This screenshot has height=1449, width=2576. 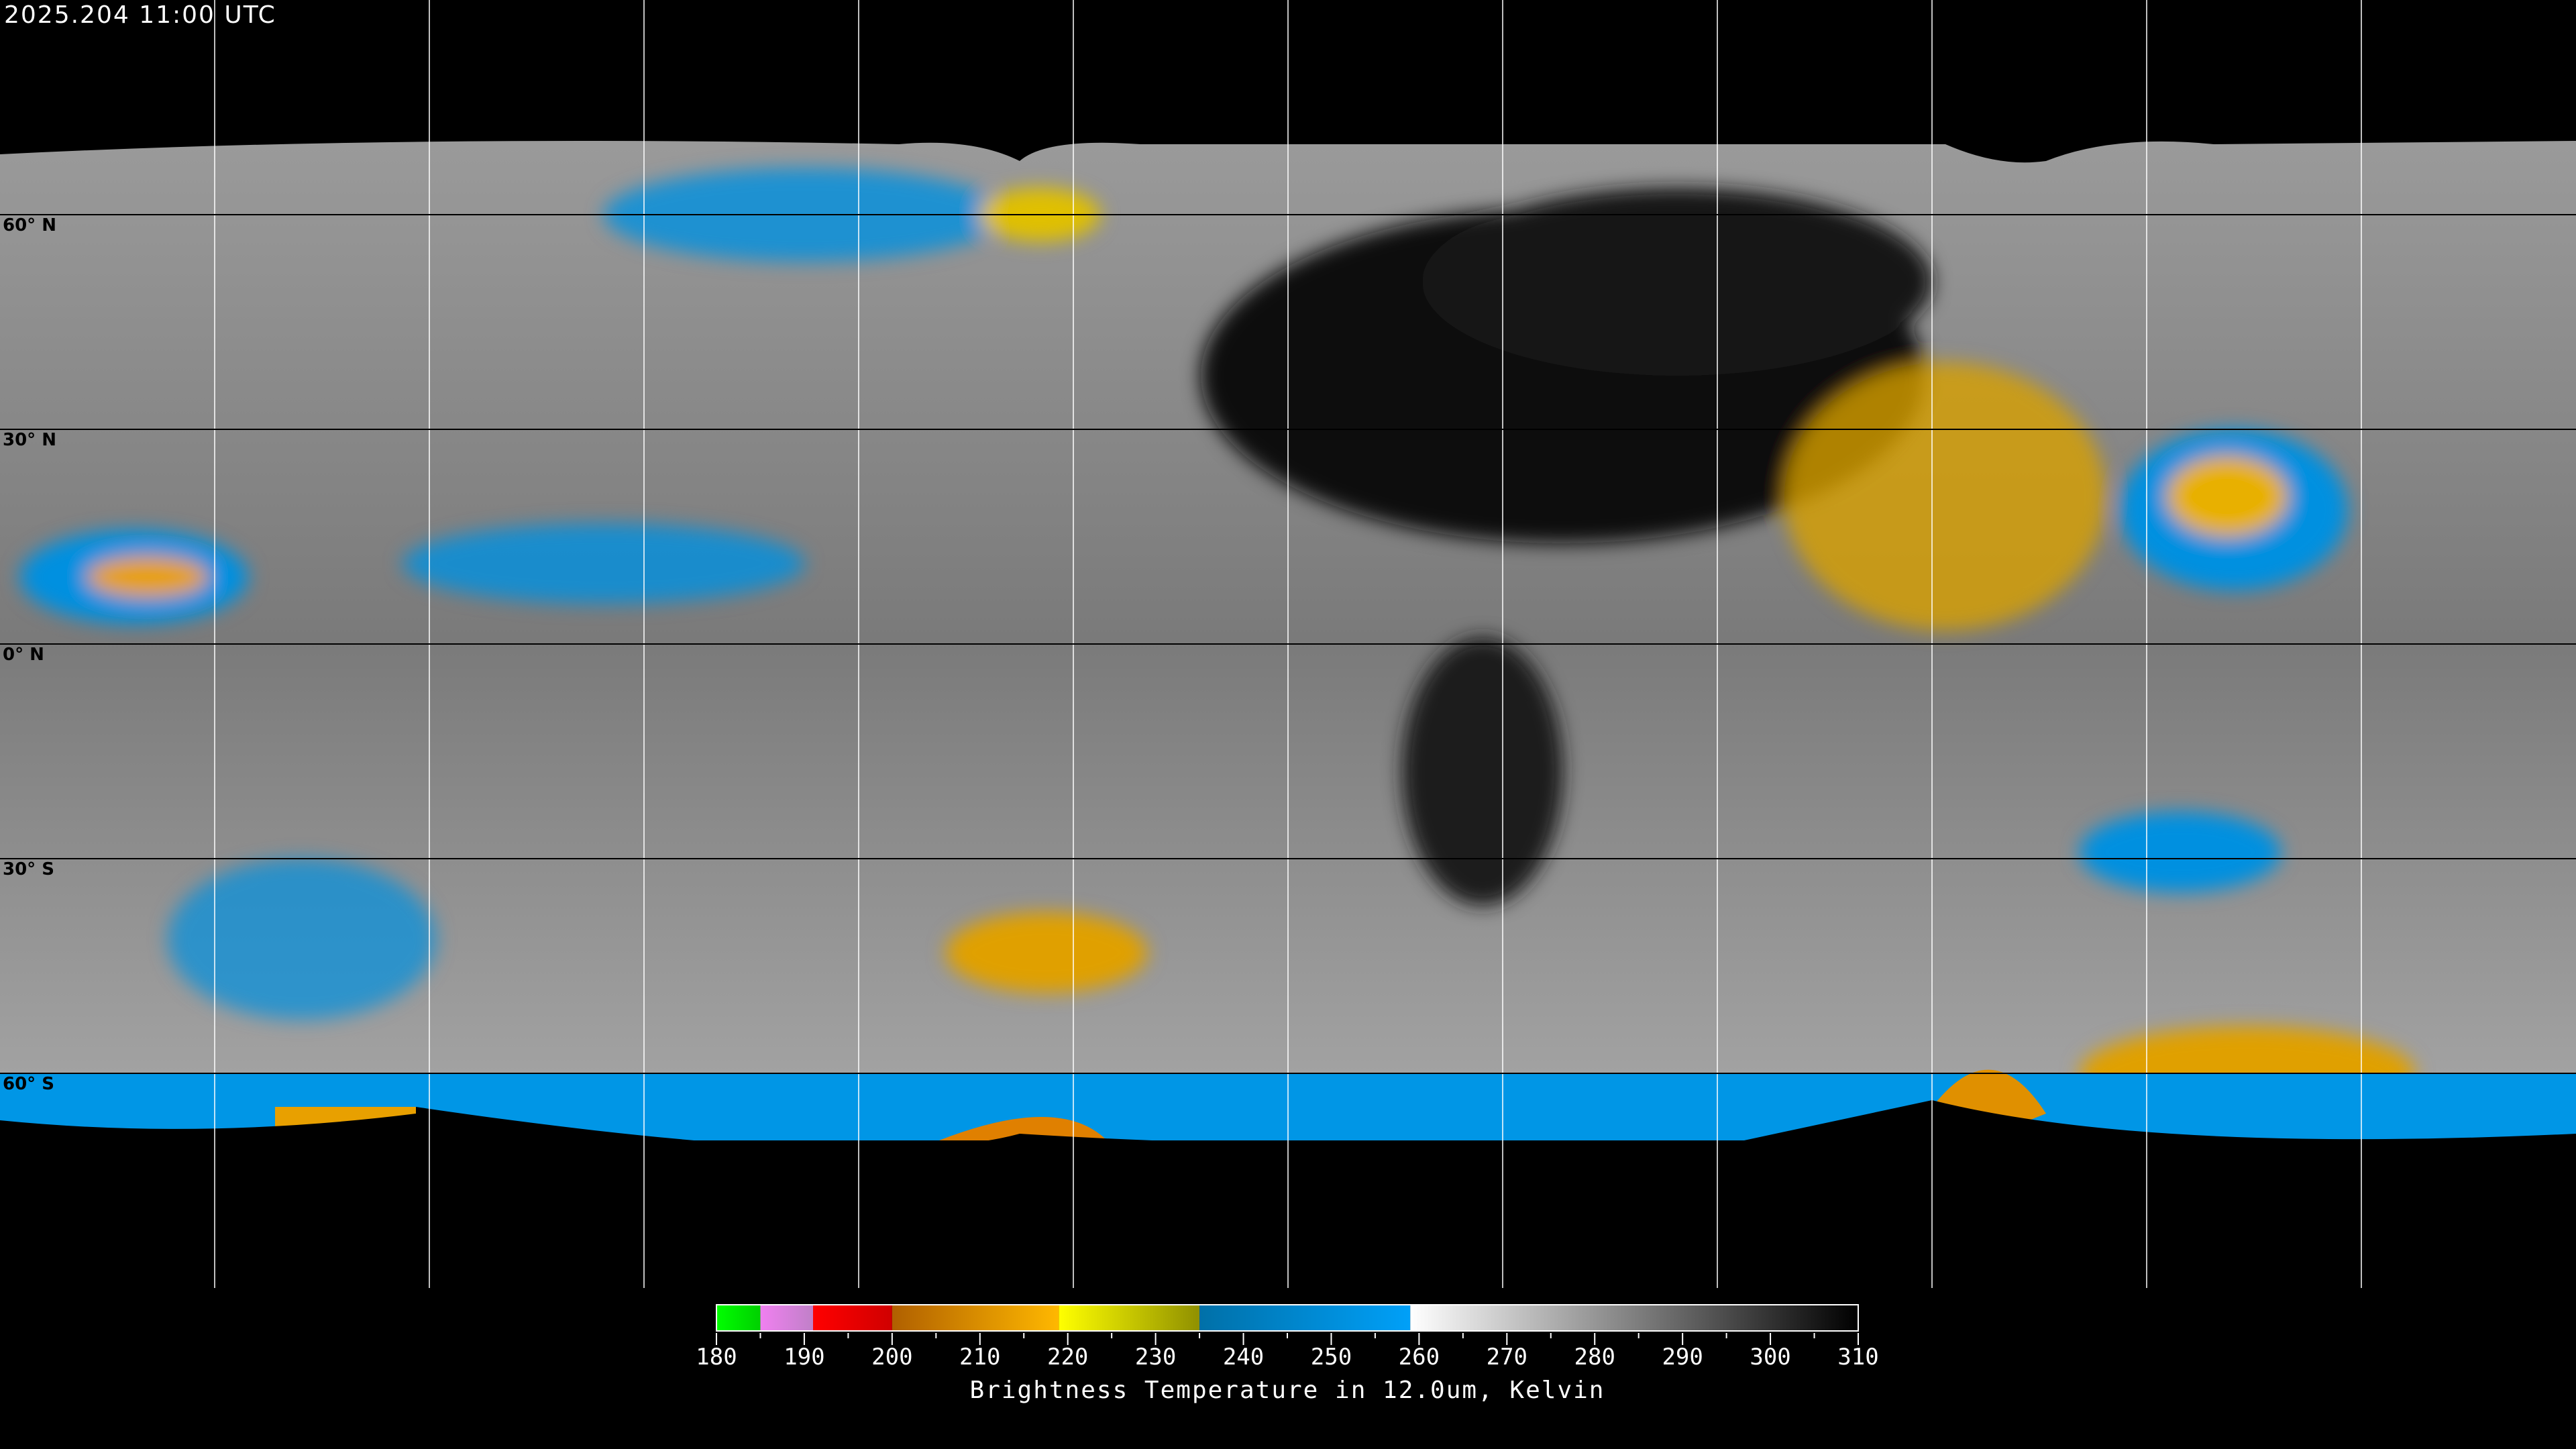 I want to click on colorbar-tick-label: 300, so click(x=1770, y=1357).